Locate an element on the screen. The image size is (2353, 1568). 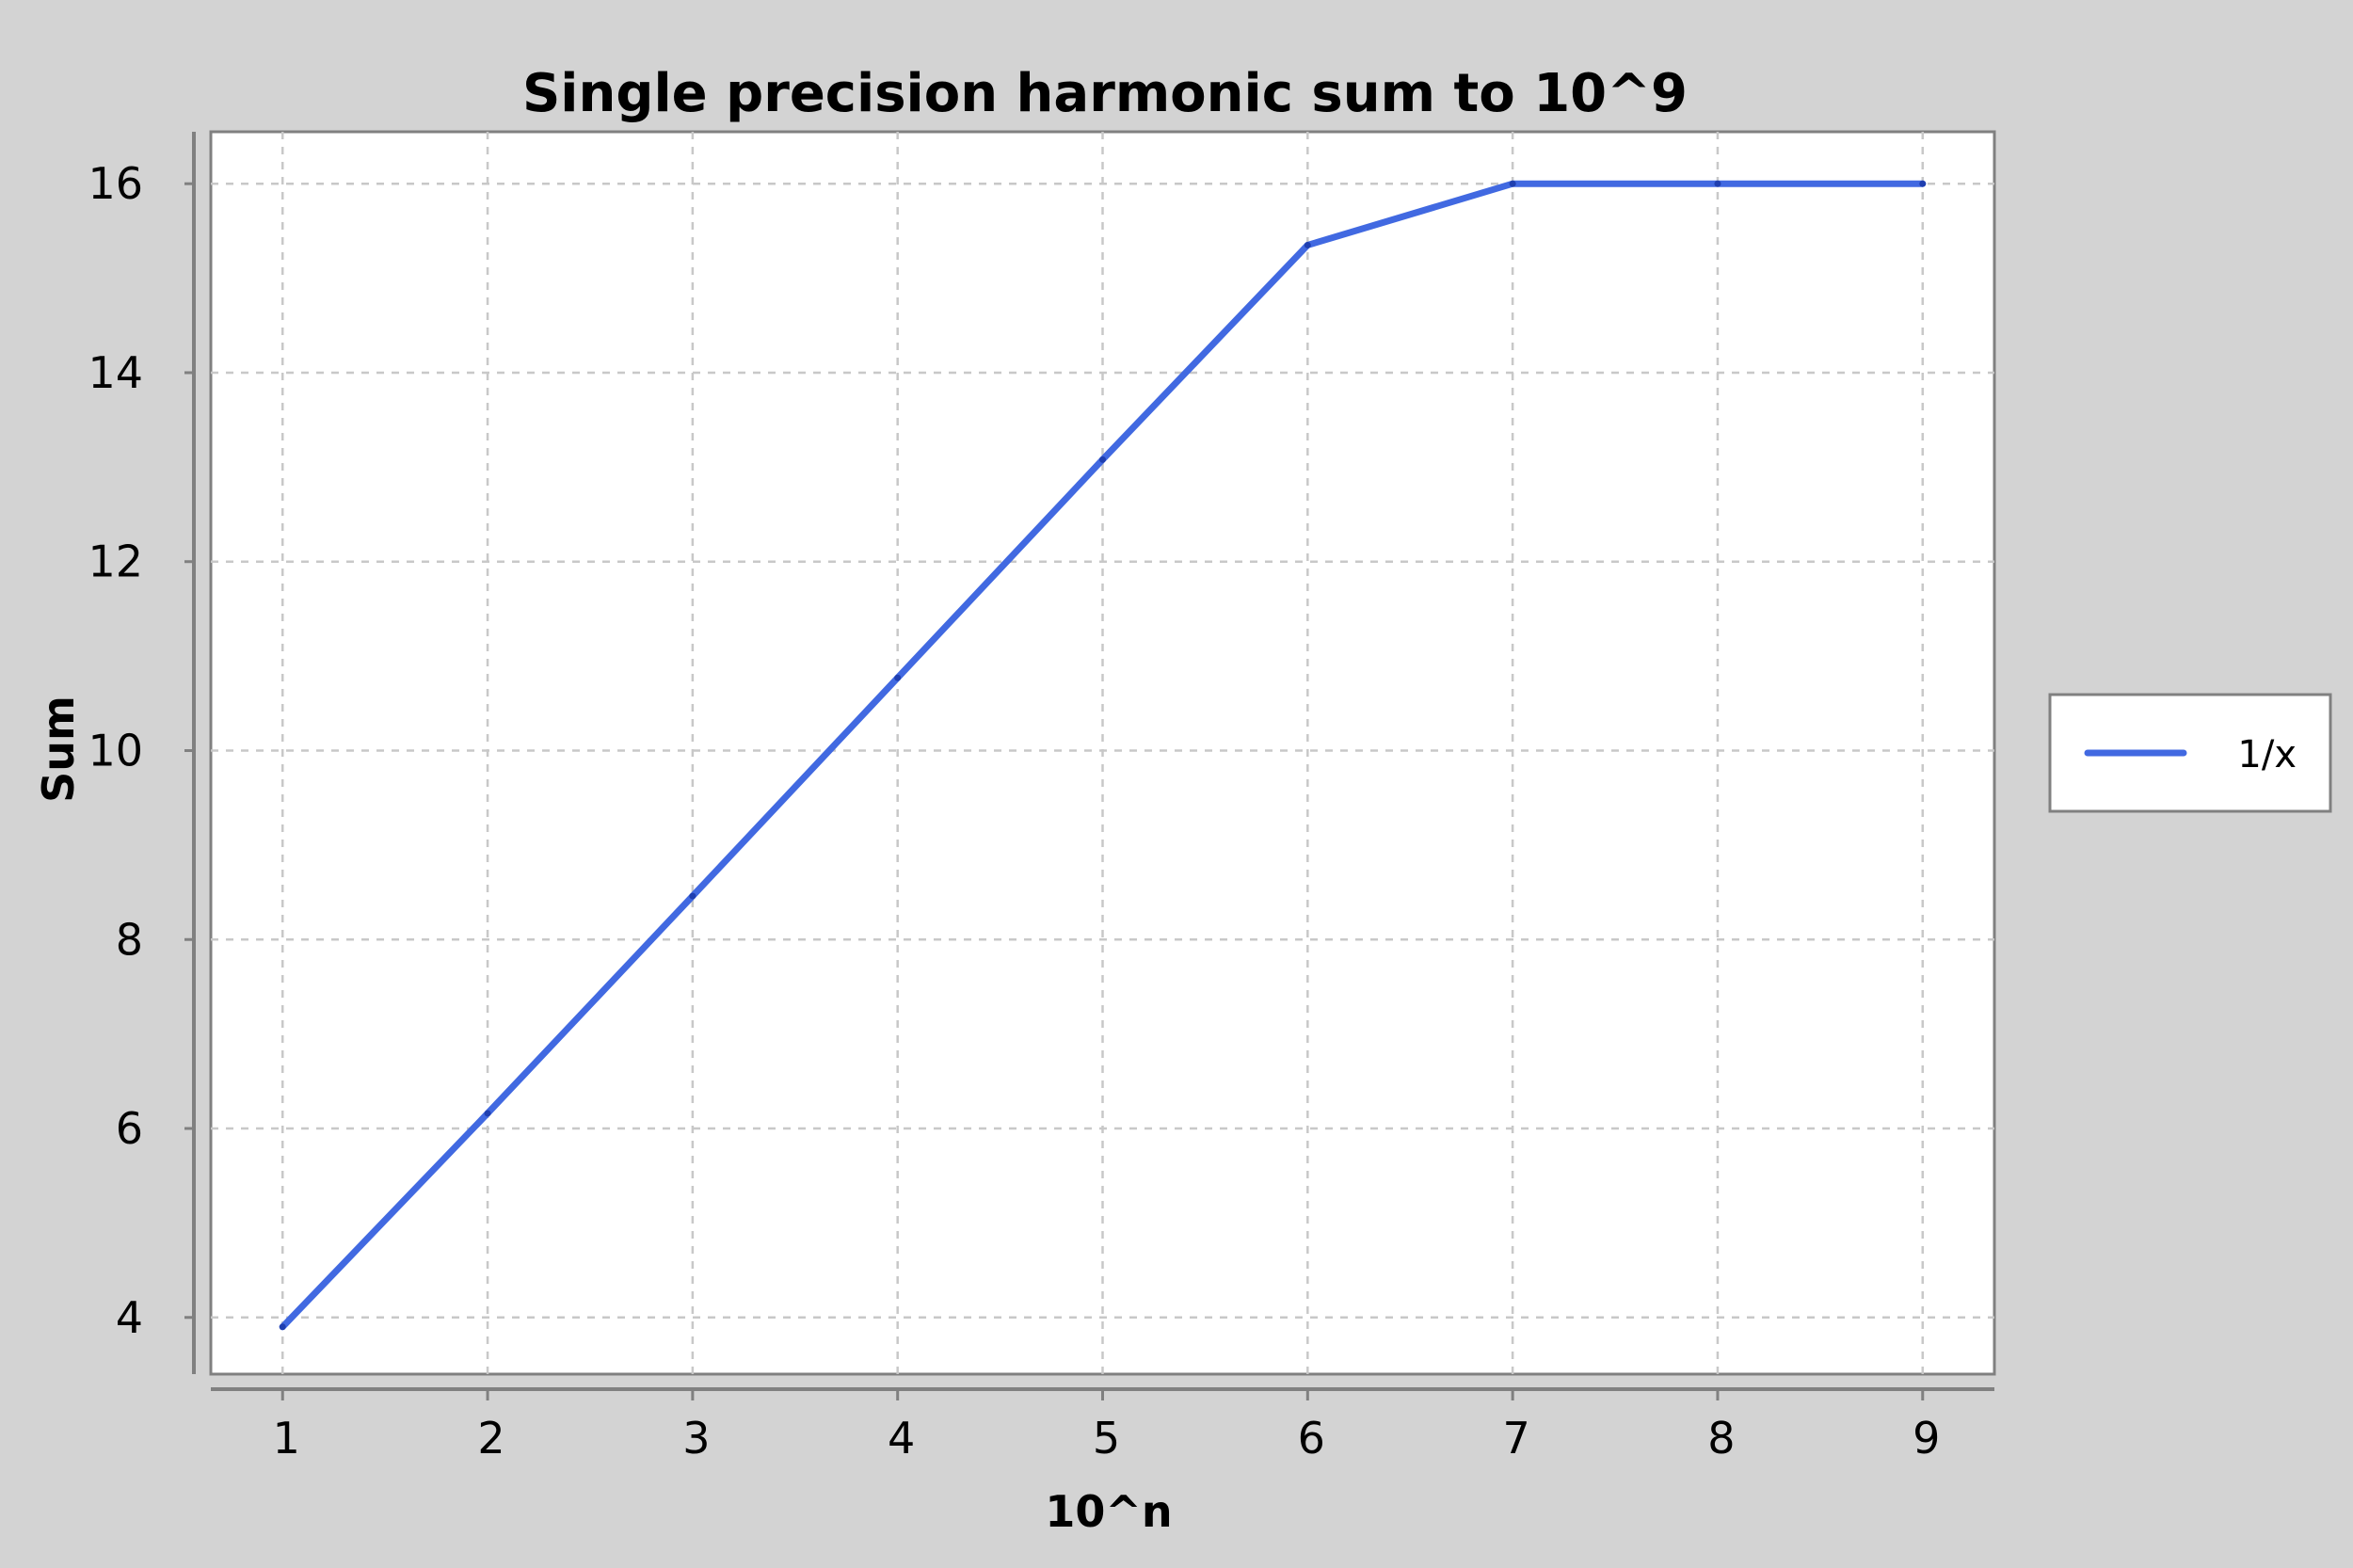
y-ticks: 4 6 8 10 12 14 16 is located at coordinates (141, 750).